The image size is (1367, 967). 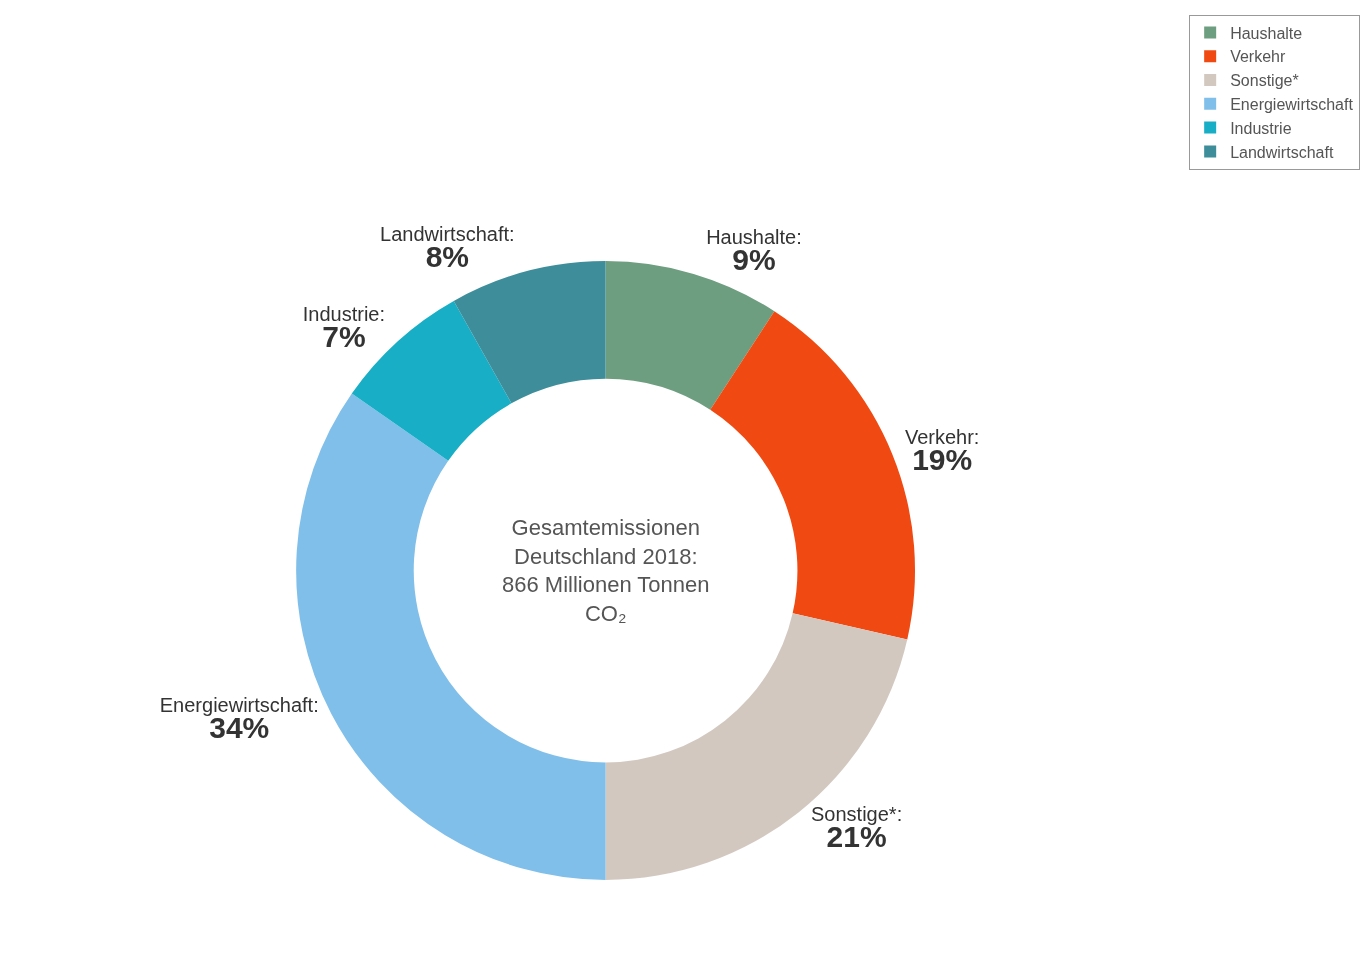 What do you see at coordinates (447, 247) in the screenshot?
I see `data-label: Landwirtschaft: 8%` at bounding box center [447, 247].